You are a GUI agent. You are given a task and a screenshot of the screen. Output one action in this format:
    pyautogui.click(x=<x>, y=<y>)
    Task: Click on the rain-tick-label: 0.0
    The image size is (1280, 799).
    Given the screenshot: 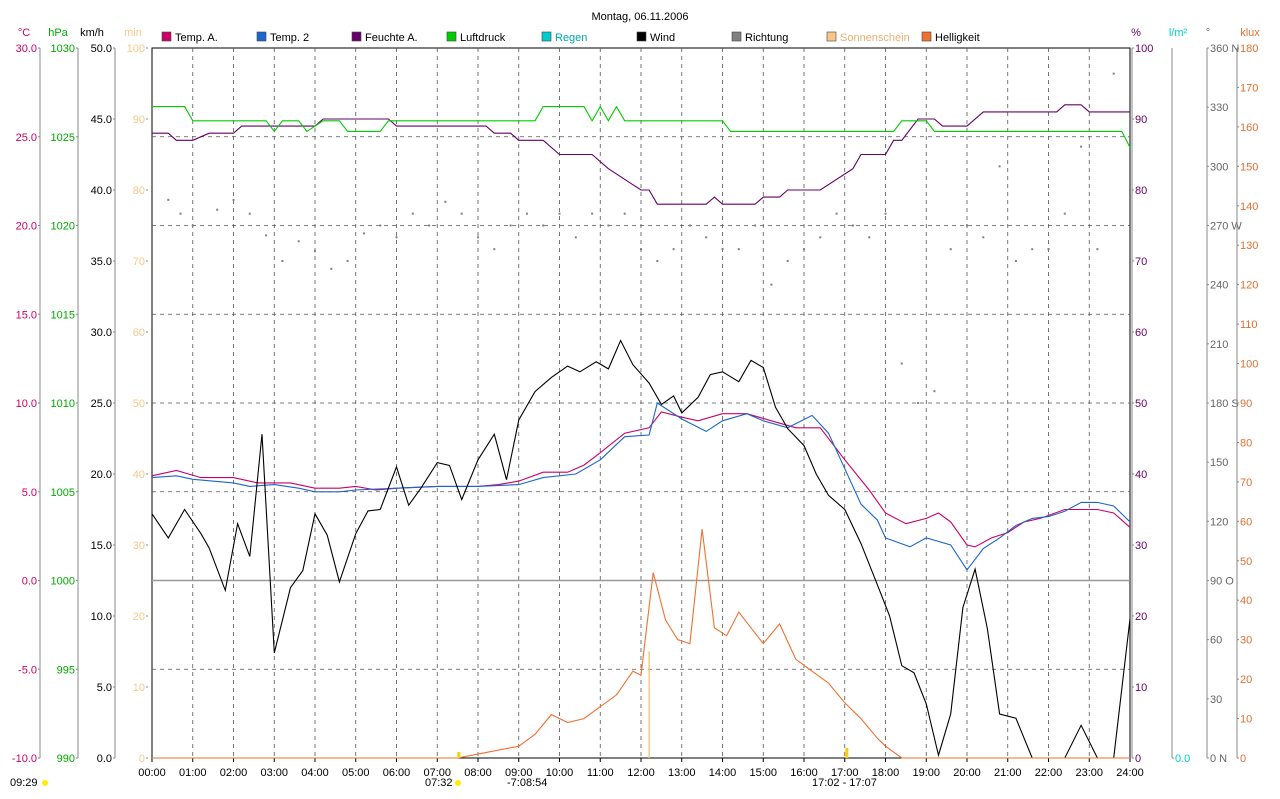 What is the action you would take?
    pyautogui.click(x=1182, y=759)
    